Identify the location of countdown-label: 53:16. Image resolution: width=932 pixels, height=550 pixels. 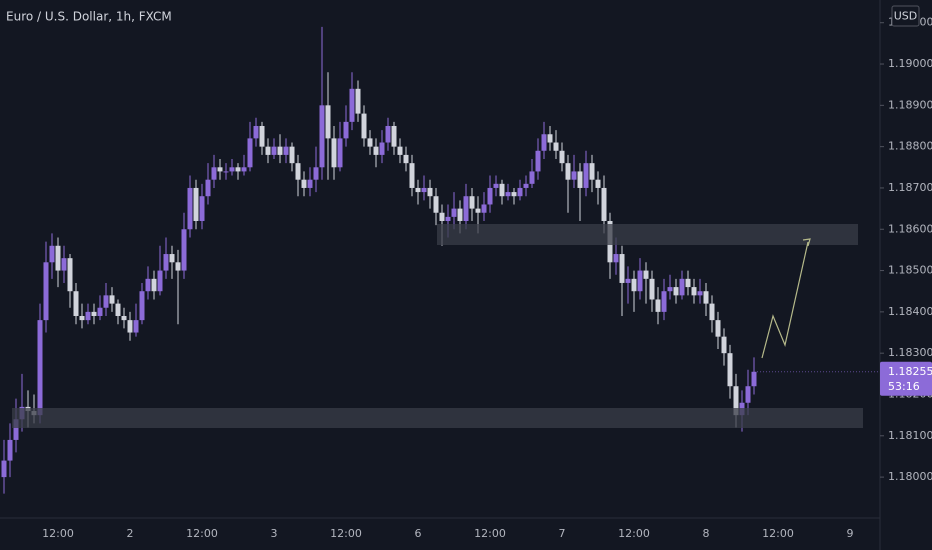
(904, 386).